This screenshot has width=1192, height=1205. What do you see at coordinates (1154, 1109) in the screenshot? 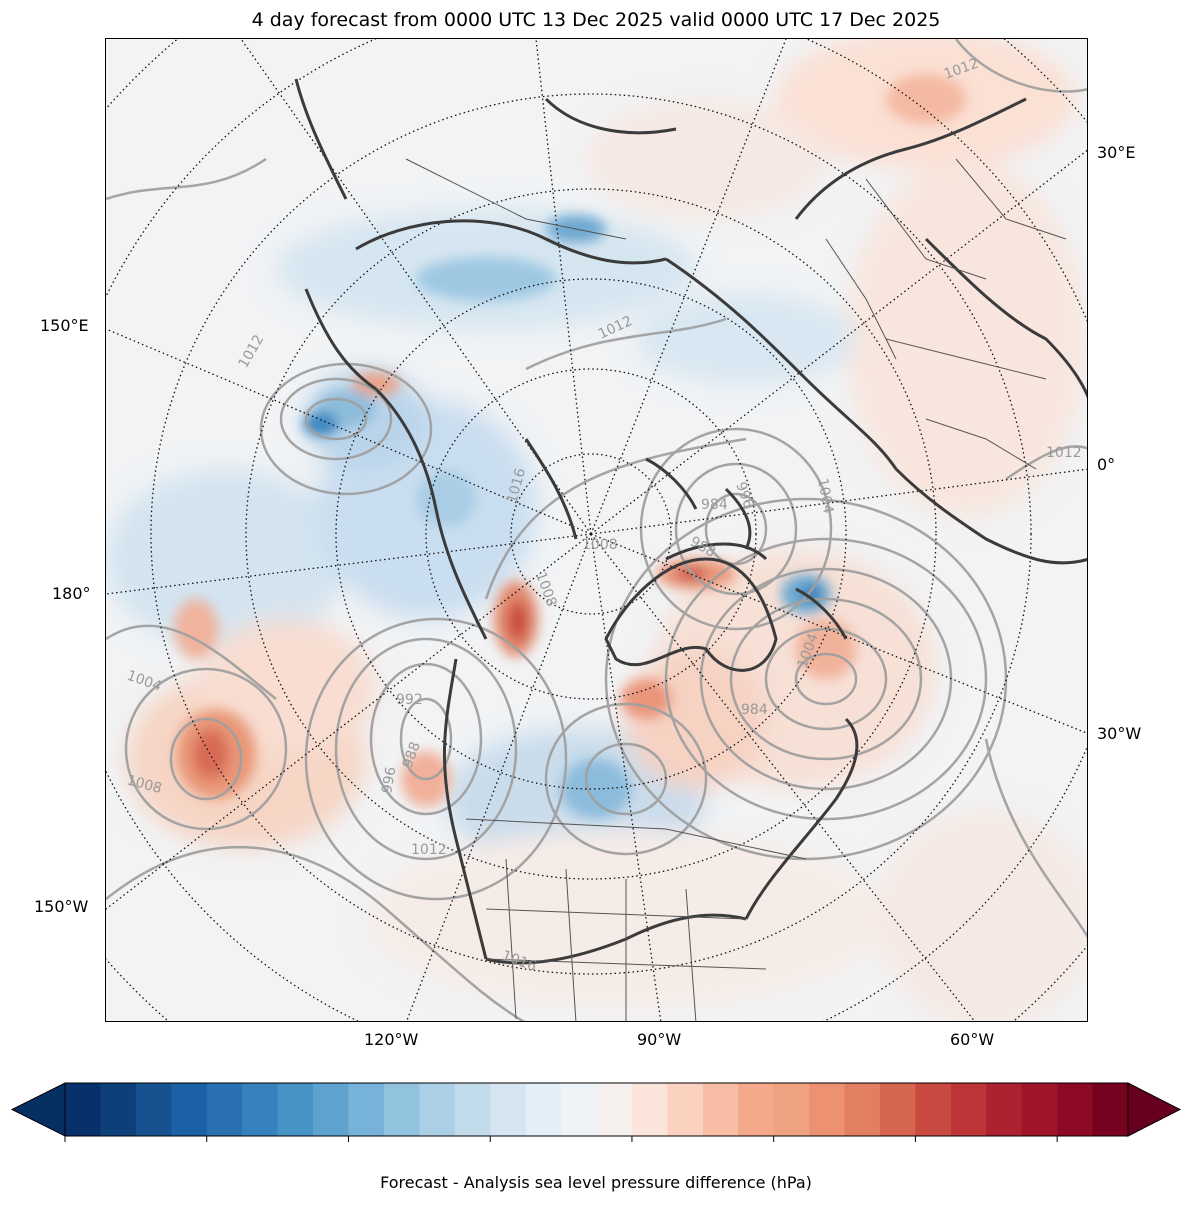
I see `colorbar-over-extension` at bounding box center [1154, 1109].